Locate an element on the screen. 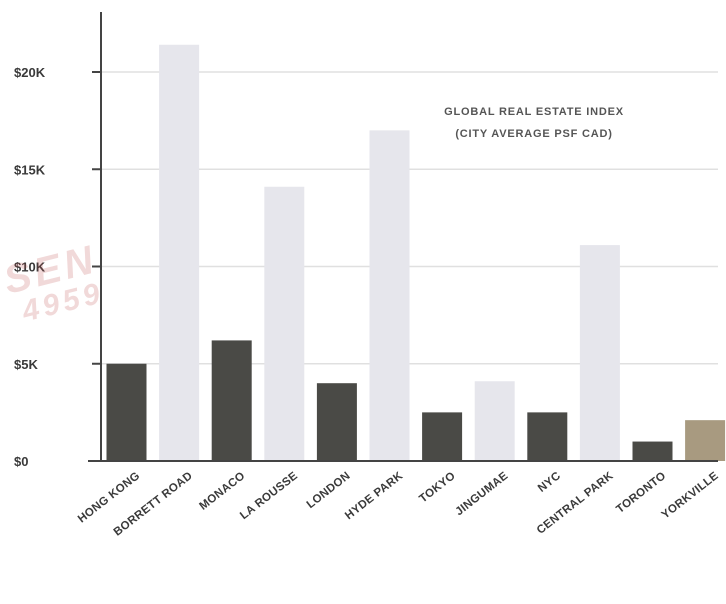 This screenshot has height=604, width=726. x-tick-label: JINGUMAE is located at coordinates (481, 494).